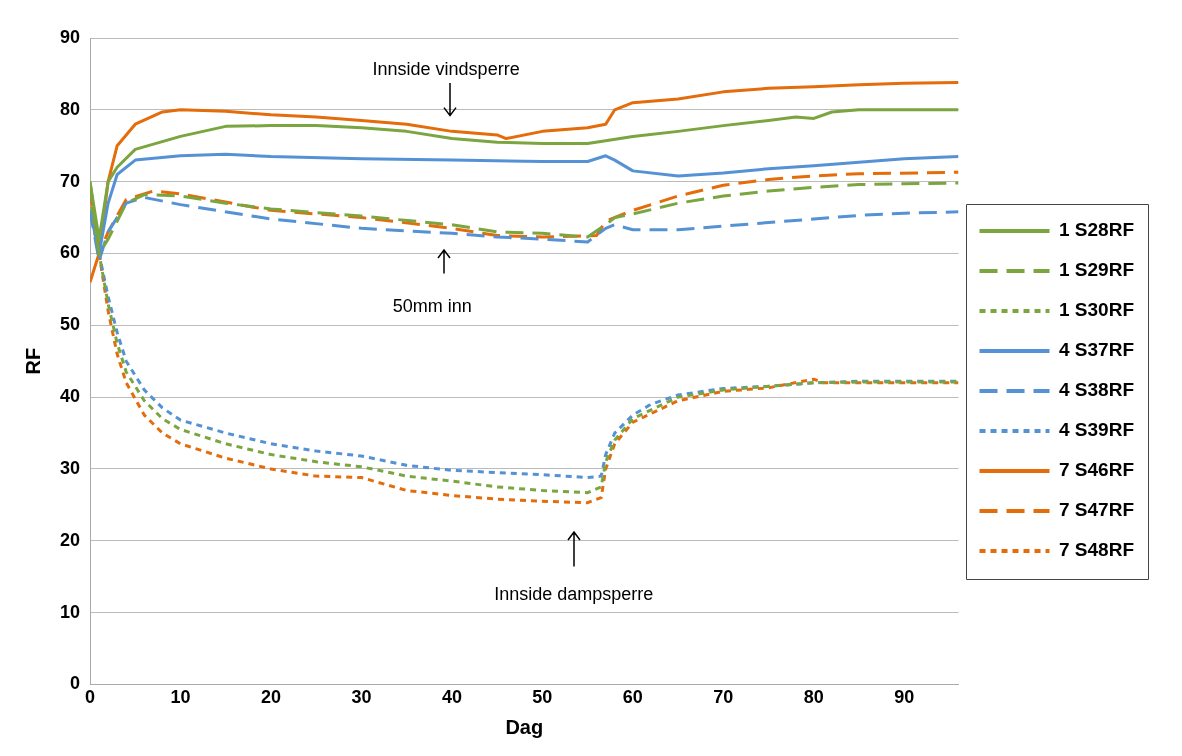 This screenshot has height=756, width=1182. Describe the element at coordinates (70, 108) in the screenshot. I see `y-tick-label: 80` at that location.